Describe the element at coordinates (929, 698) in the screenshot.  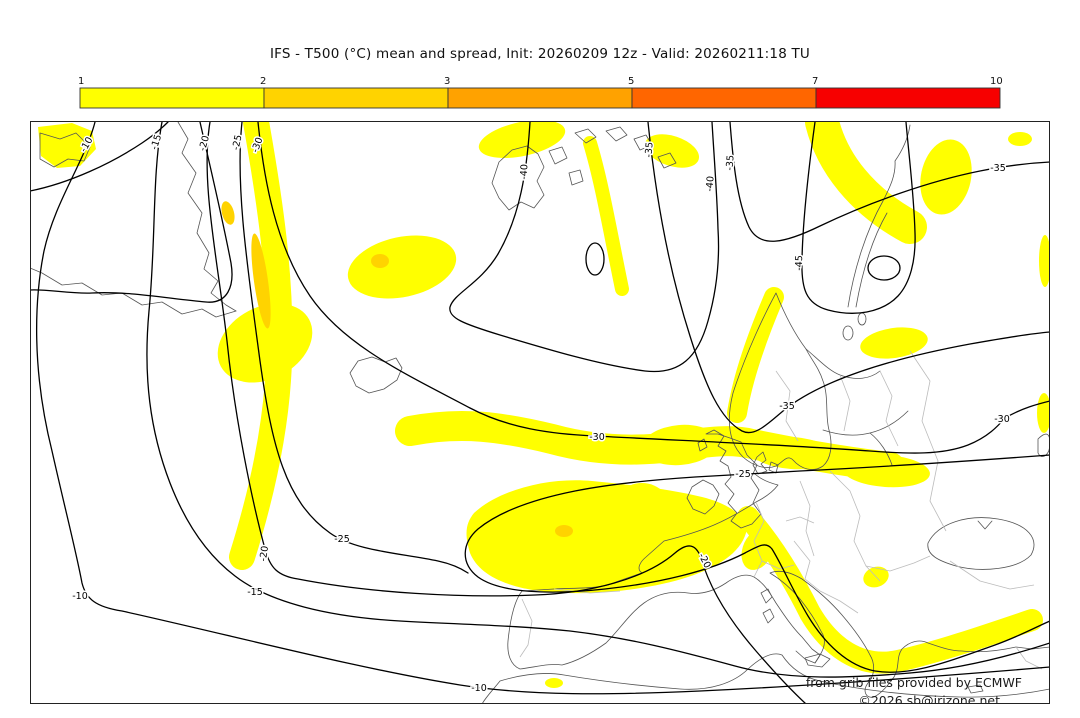
I see `attribution-line2: ©2026 sb@irizone.net` at that location.